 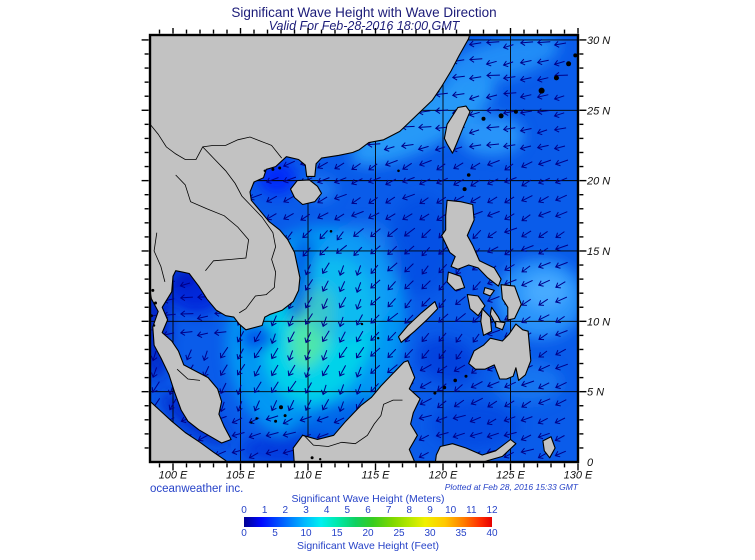 I want to click on colorbar-tick: 30, so click(x=430, y=533).